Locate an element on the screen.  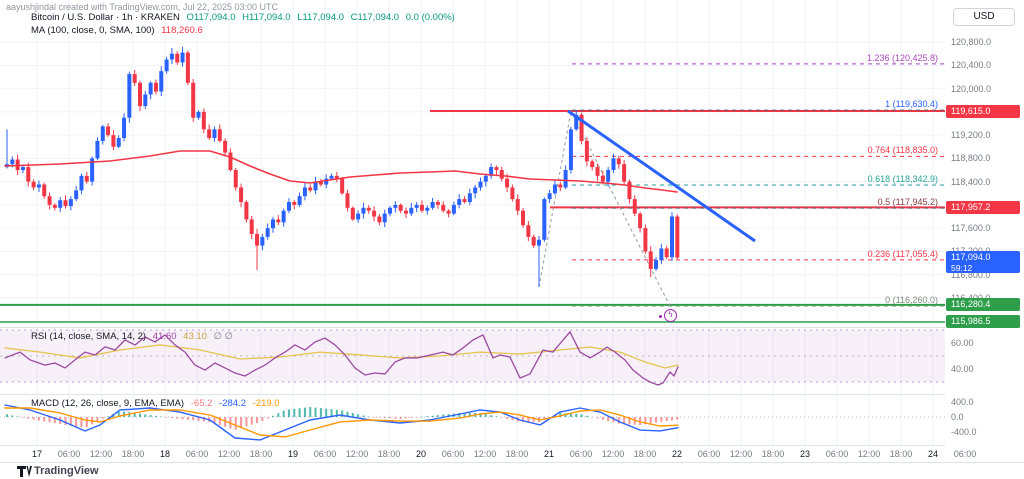
rsi-ma-line is located at coordinates (341, 356).